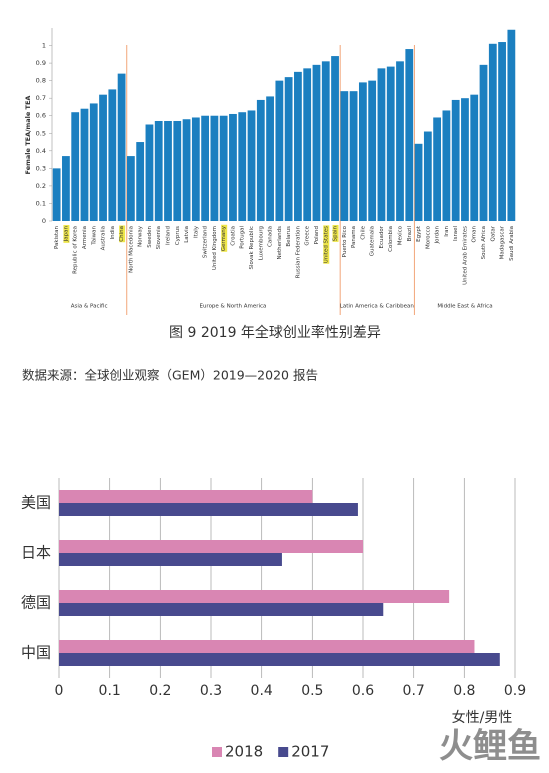 The width and height of the screenshot is (549, 773). Describe the element at coordinates (310, 752) in the screenshot. I see `legend-label: 2017` at that location.